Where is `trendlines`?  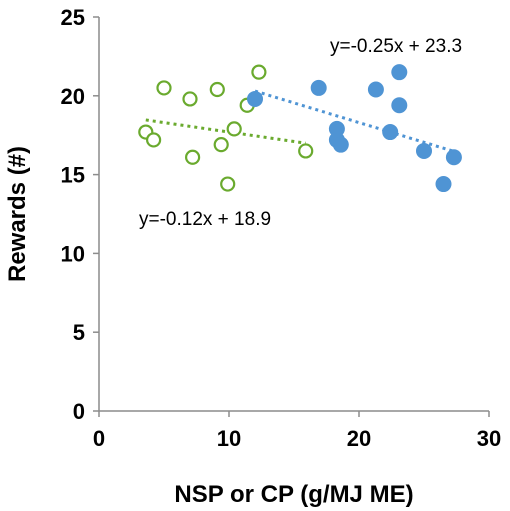
trendlines is located at coordinates (300, 121).